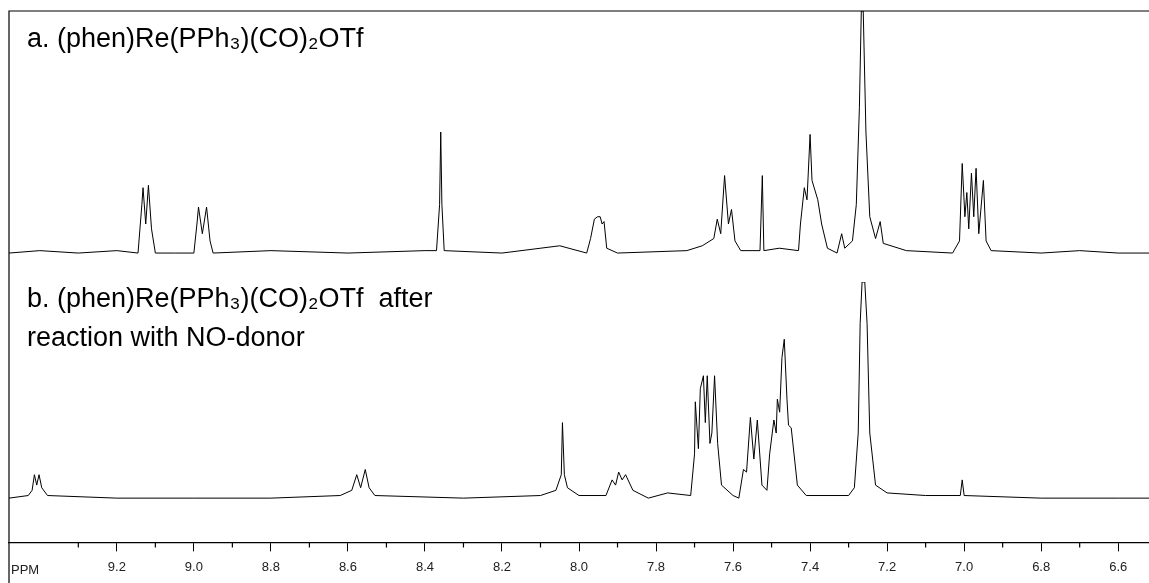 This screenshot has height=583, width=1149. Describe the element at coordinates (196, 38) in the screenshot. I see `text: a. (phen)Re(PPh₃)(CO)₂OTf` at that location.